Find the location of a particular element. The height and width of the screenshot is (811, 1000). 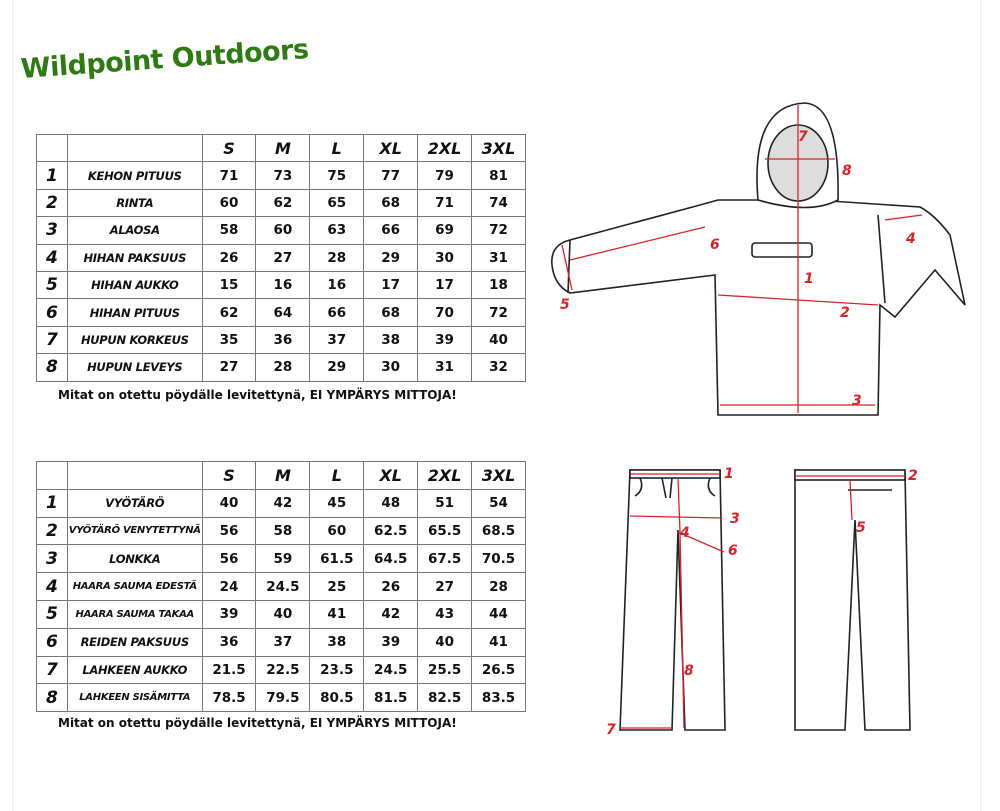

table-row: 3 LONKKA 56 59 61.5 64.5 67.5 70.5 is located at coordinates (281, 559).